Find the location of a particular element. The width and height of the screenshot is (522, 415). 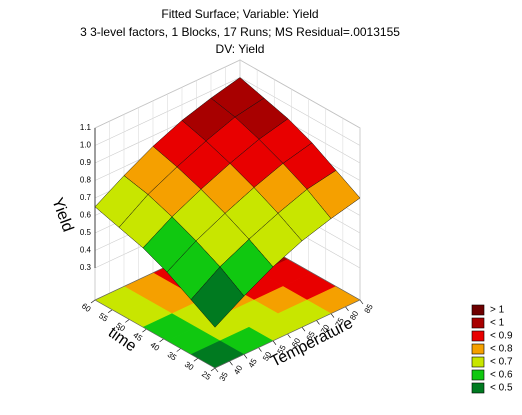

y-tick-label: 40 is located at coordinates (155, 346).